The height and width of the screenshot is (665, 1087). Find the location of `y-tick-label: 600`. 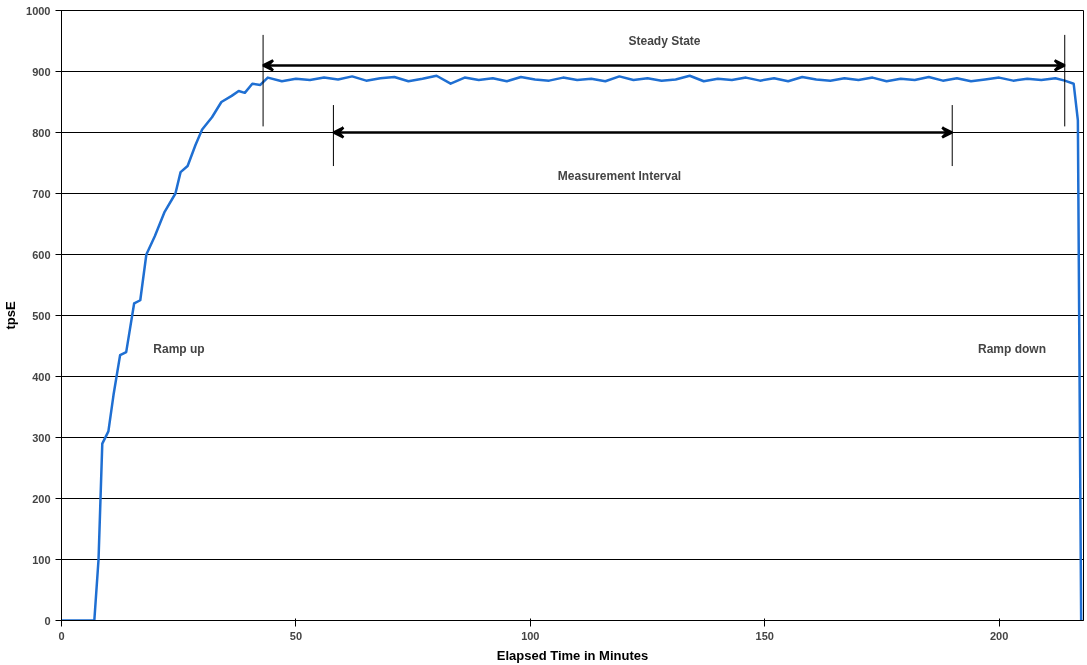

y-tick-label: 600 is located at coordinates (41, 254).